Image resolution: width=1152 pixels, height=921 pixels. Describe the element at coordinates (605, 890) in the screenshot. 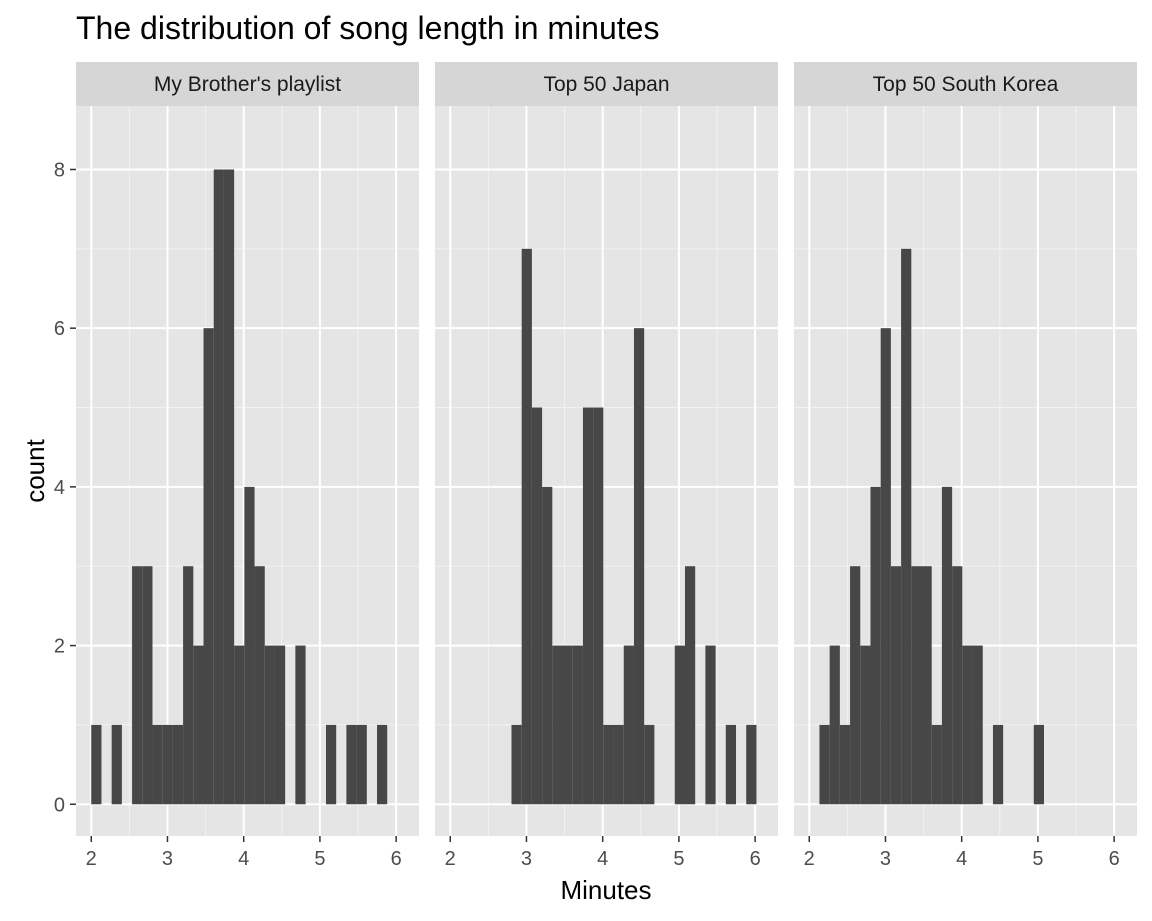

I see `x-axis-title: Minutes` at that location.